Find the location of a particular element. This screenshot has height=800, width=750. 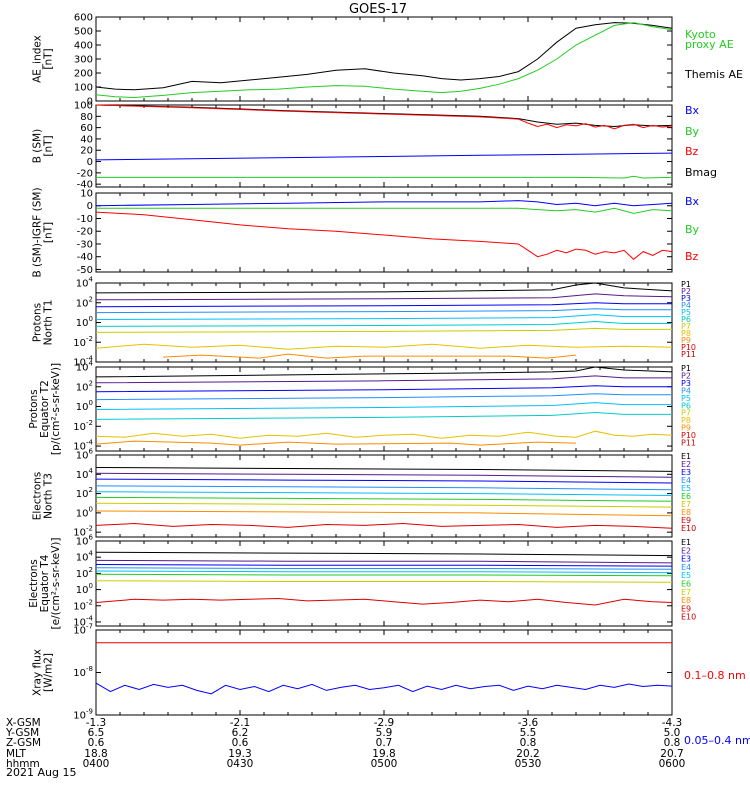

x-axis-value: 18.8 is located at coordinates (95, 754).